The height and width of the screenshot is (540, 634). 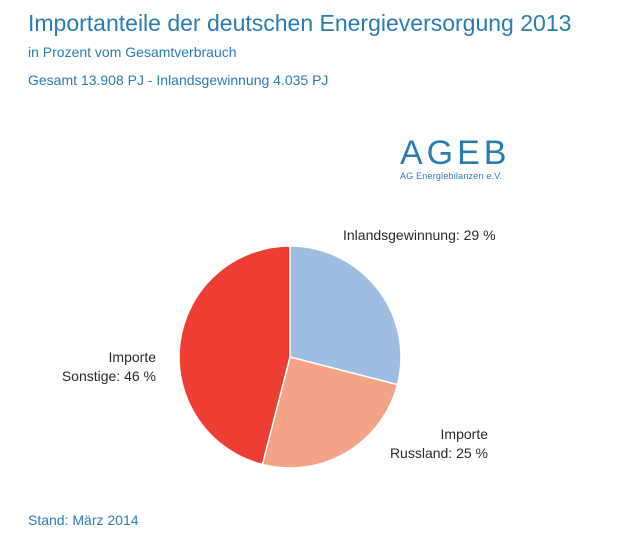 I want to click on label-inlandsgewinnung: Inlandsgewinnung: 29 %, so click(x=419, y=235).